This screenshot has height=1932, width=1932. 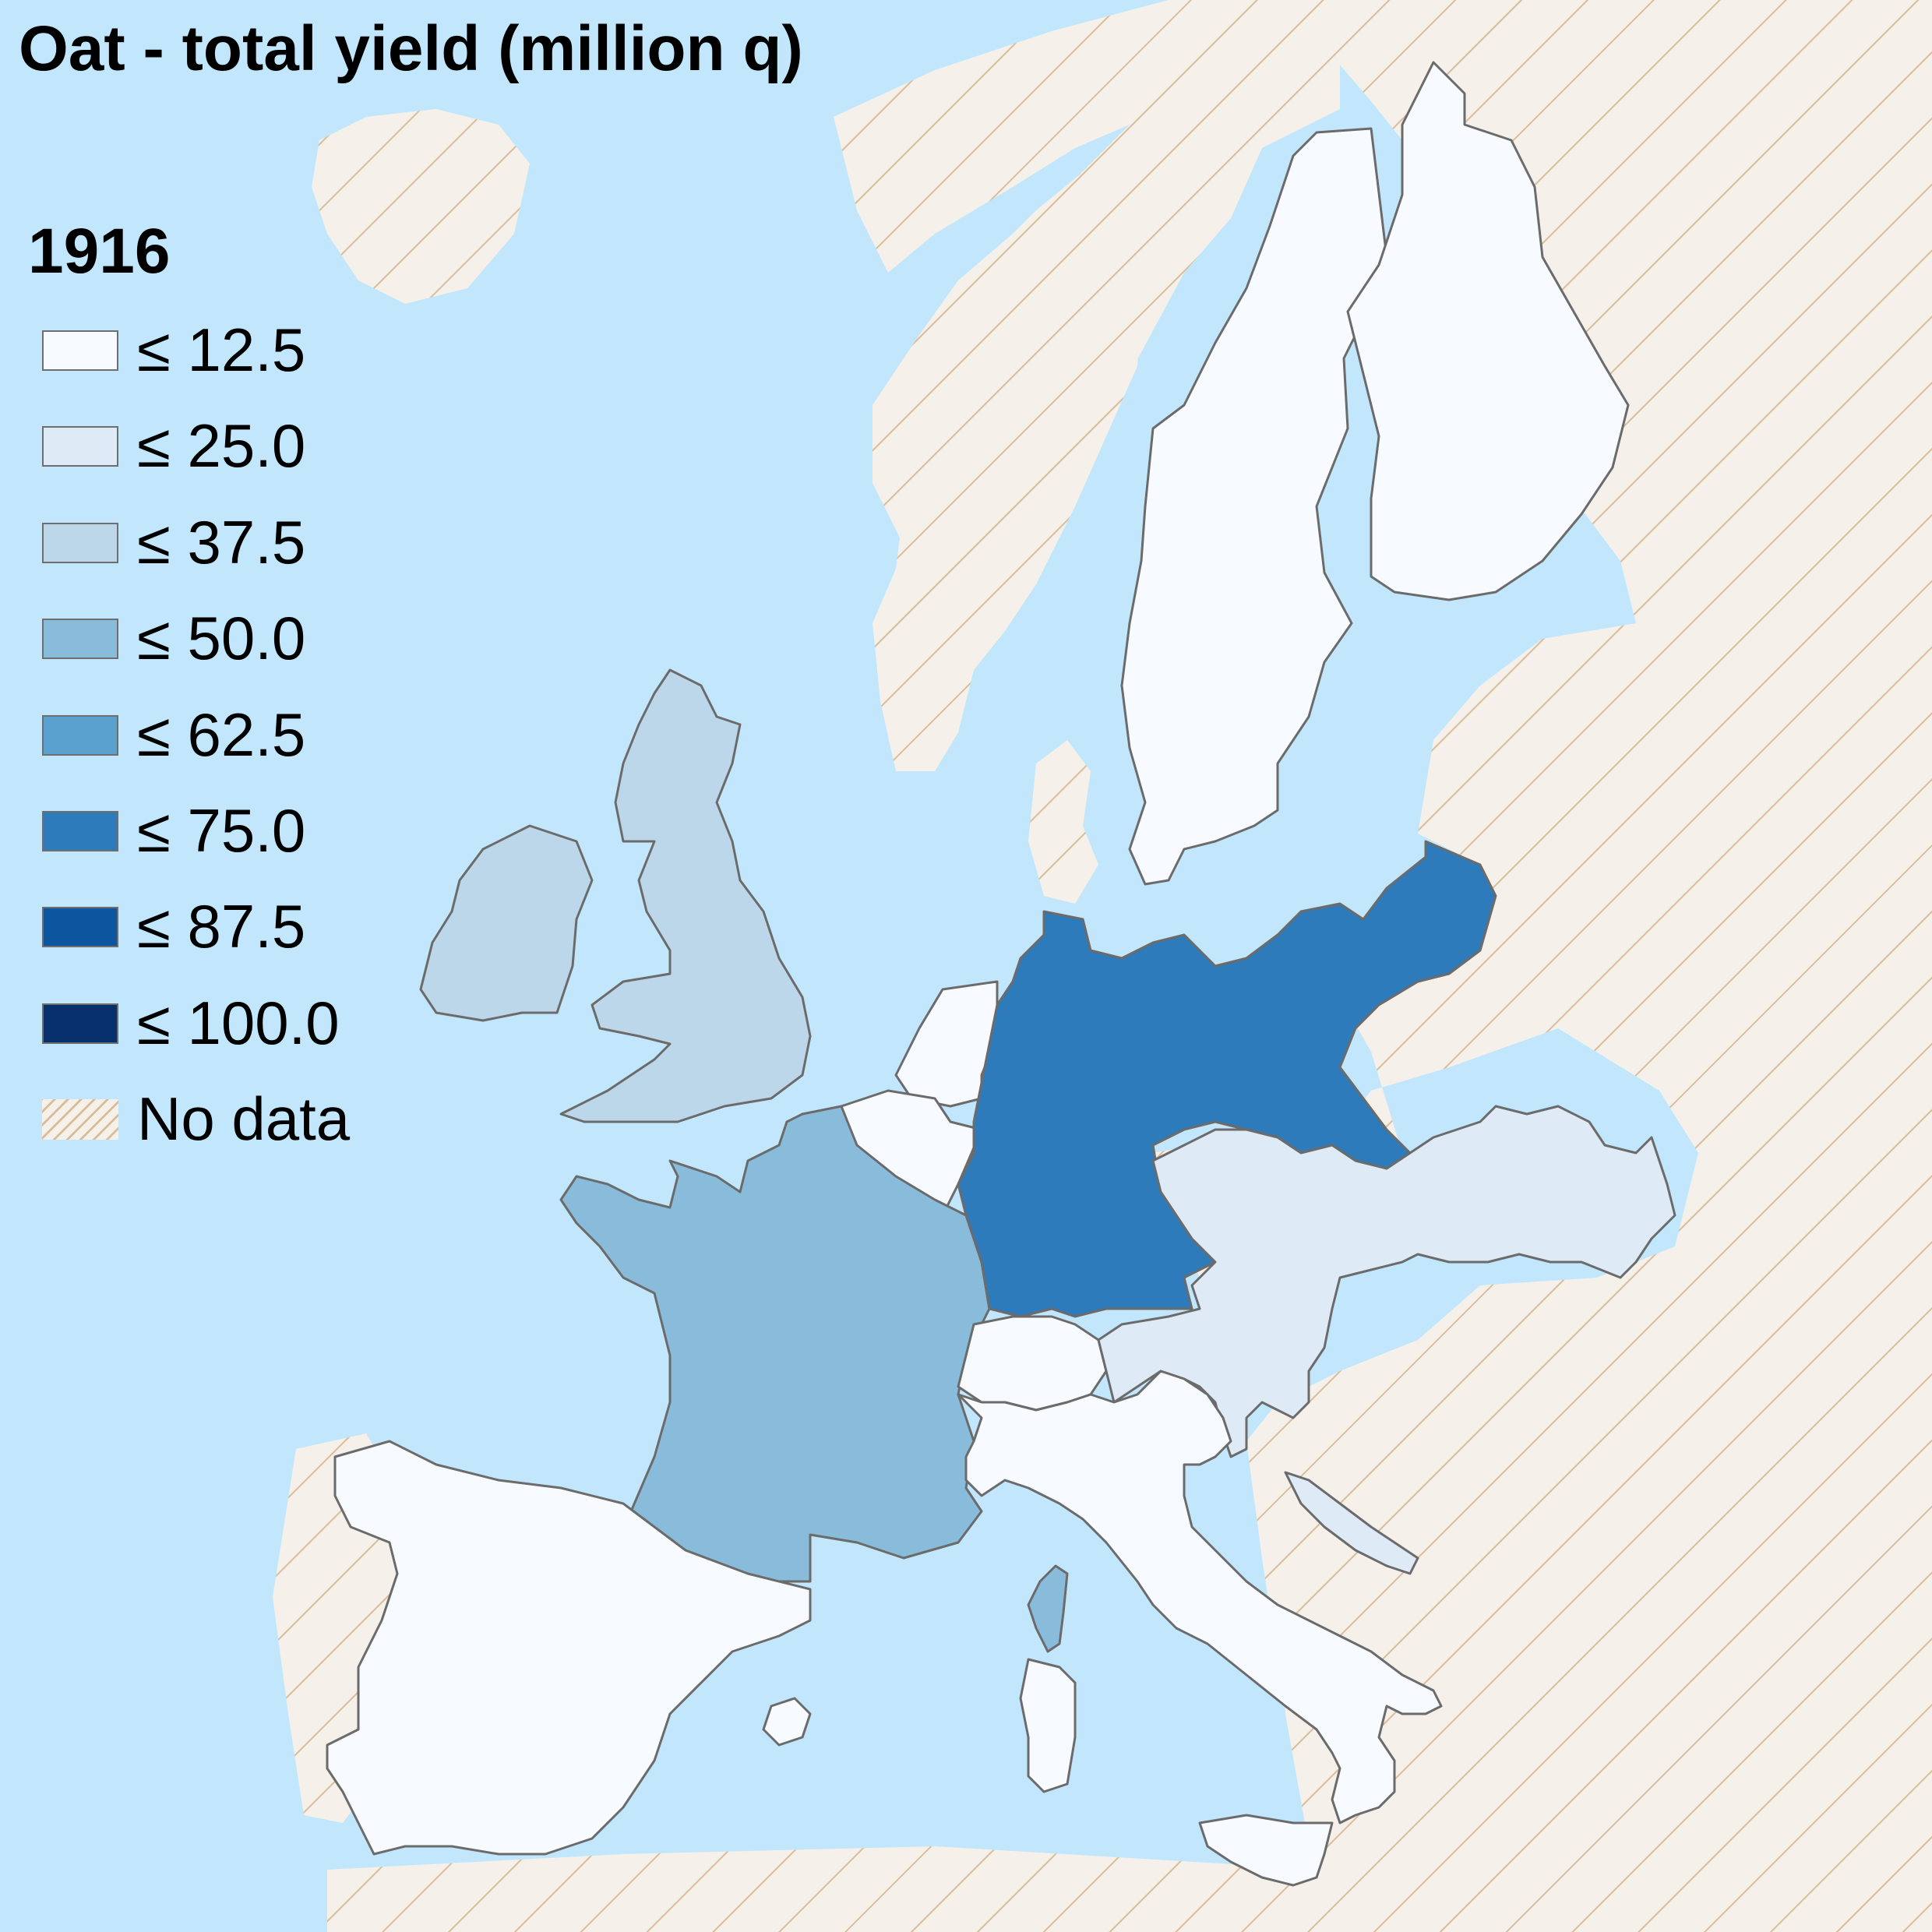 What do you see at coordinates (222, 734) in the screenshot?
I see `legend-label: ≤ 62.5` at bounding box center [222, 734].